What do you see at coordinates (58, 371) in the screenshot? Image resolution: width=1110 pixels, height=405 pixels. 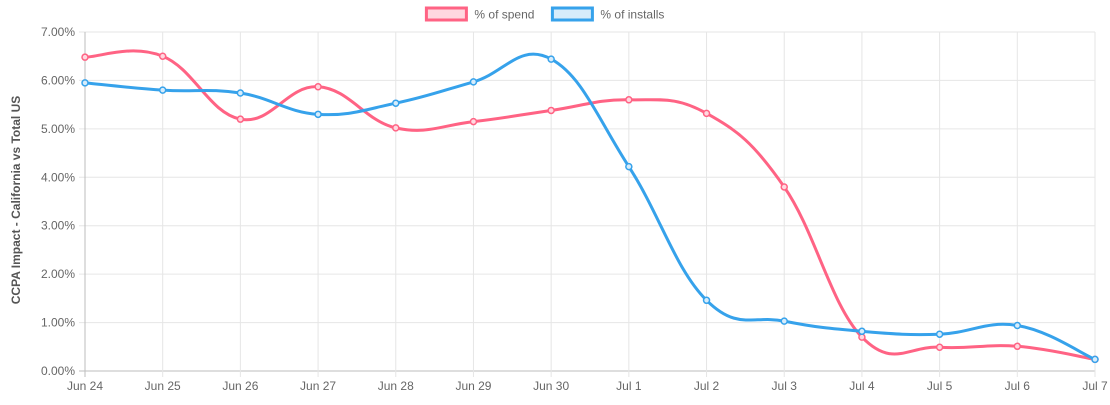 I see `y-tick-label: 0.00%` at bounding box center [58, 371].